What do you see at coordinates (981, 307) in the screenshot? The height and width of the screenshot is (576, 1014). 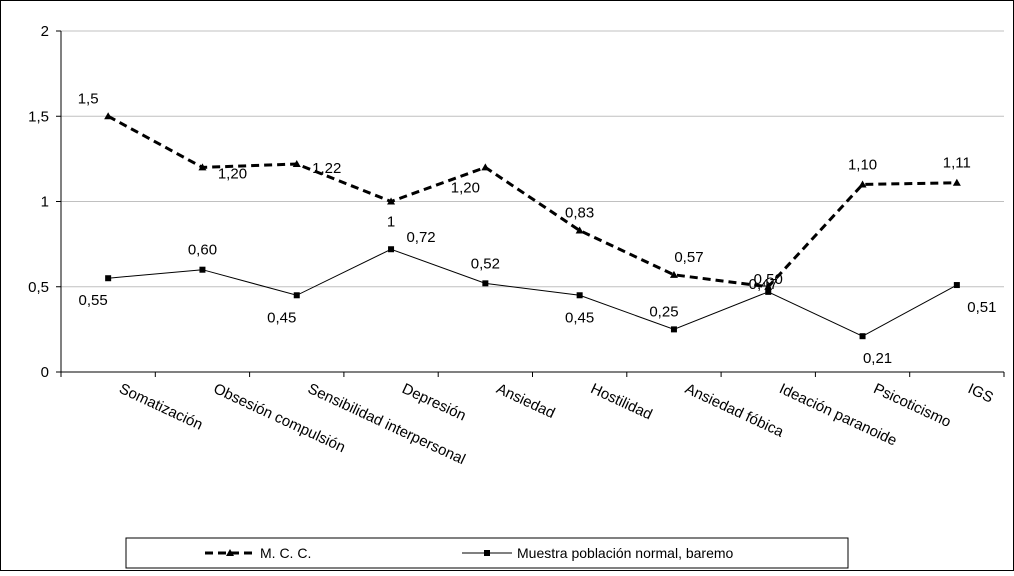 I see `data-label: 0,51` at bounding box center [981, 307].